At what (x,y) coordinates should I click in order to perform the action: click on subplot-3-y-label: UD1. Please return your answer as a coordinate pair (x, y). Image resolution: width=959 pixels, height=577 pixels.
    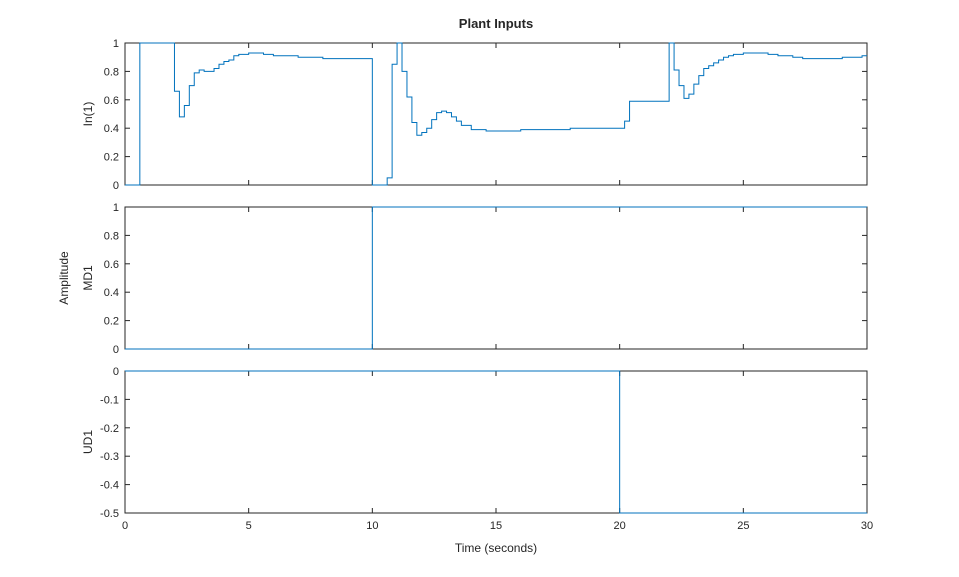
    Looking at the image, I should click on (88, 442).